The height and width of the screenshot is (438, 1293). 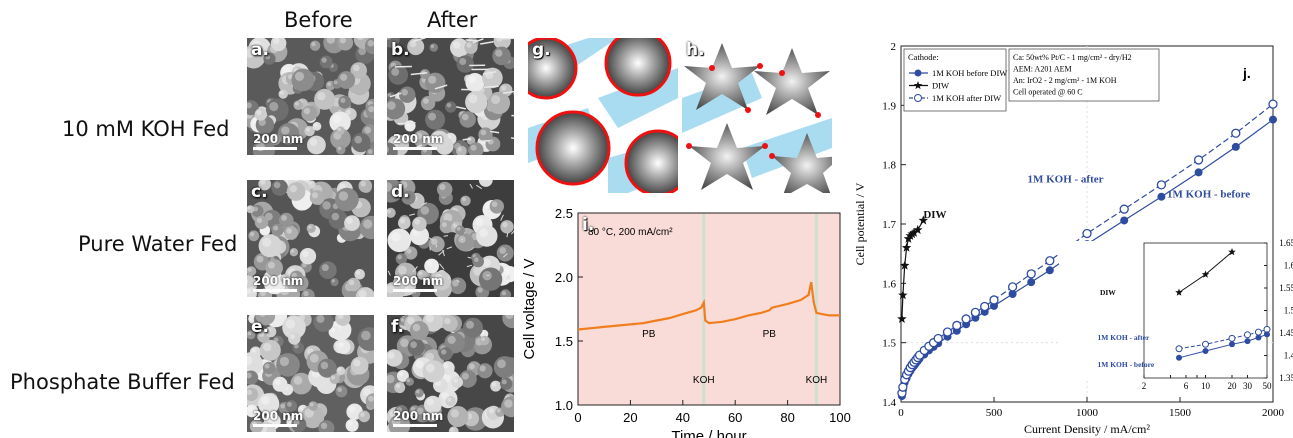 What do you see at coordinates (704, 380) in the screenshot?
I see `chart-i-segment-label: KOH` at bounding box center [704, 380].